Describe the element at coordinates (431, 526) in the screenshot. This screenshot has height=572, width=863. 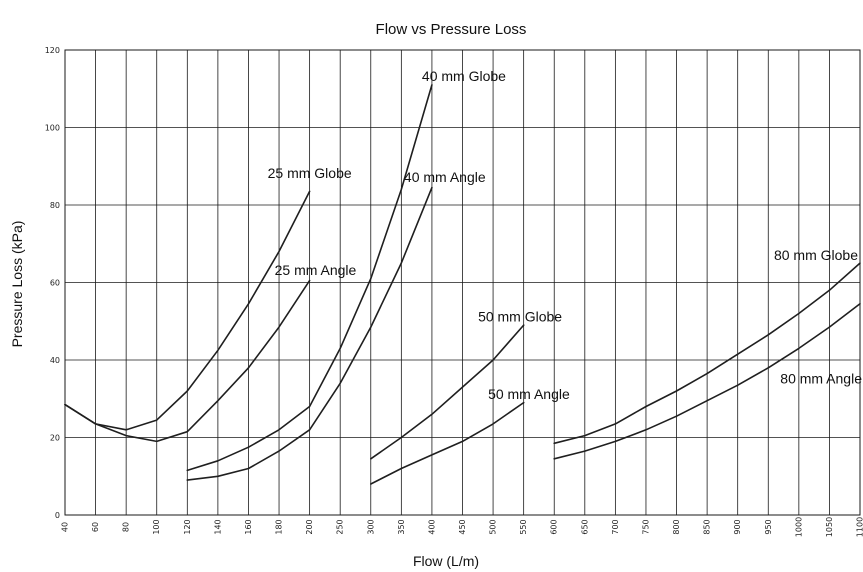
I see `x-tick-label: 400` at that location.